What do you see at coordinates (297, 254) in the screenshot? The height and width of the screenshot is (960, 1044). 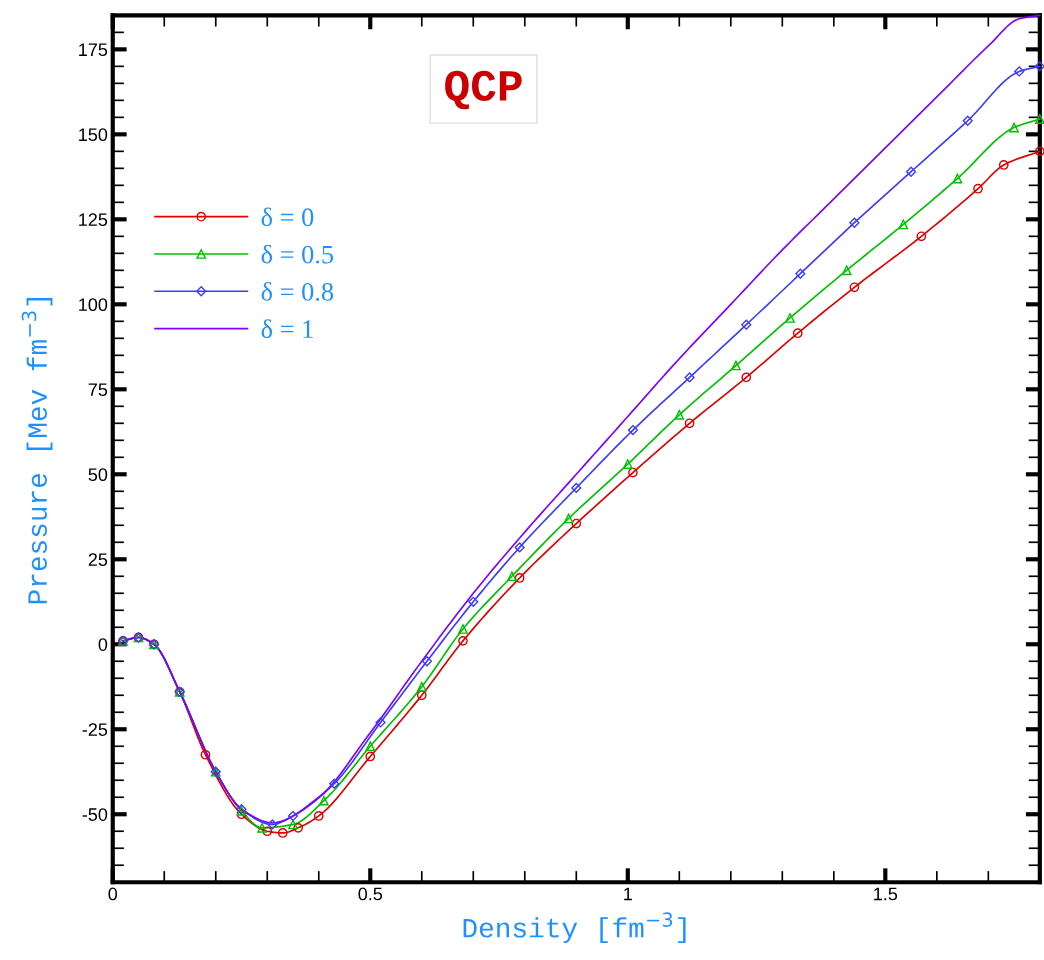 I see `legend-label: δ = 0.5` at bounding box center [297, 254].